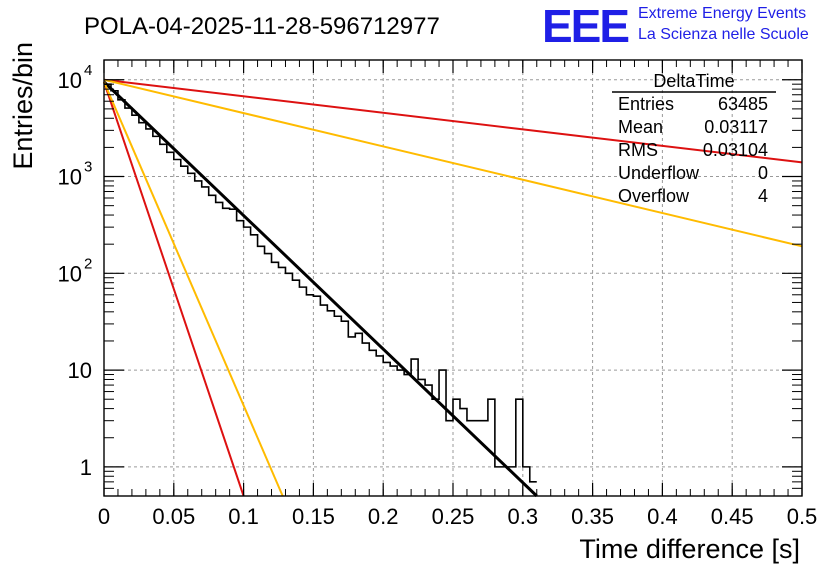 The width and height of the screenshot is (836, 572). Describe the element at coordinates (313, 516) in the screenshot. I see `x-tick-label: 0.15` at that location.